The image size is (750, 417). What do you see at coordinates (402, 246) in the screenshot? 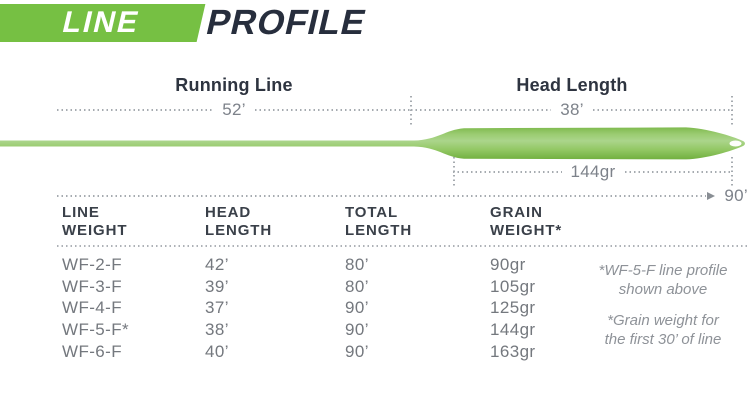
I see `table-header-rule` at bounding box center [402, 246].